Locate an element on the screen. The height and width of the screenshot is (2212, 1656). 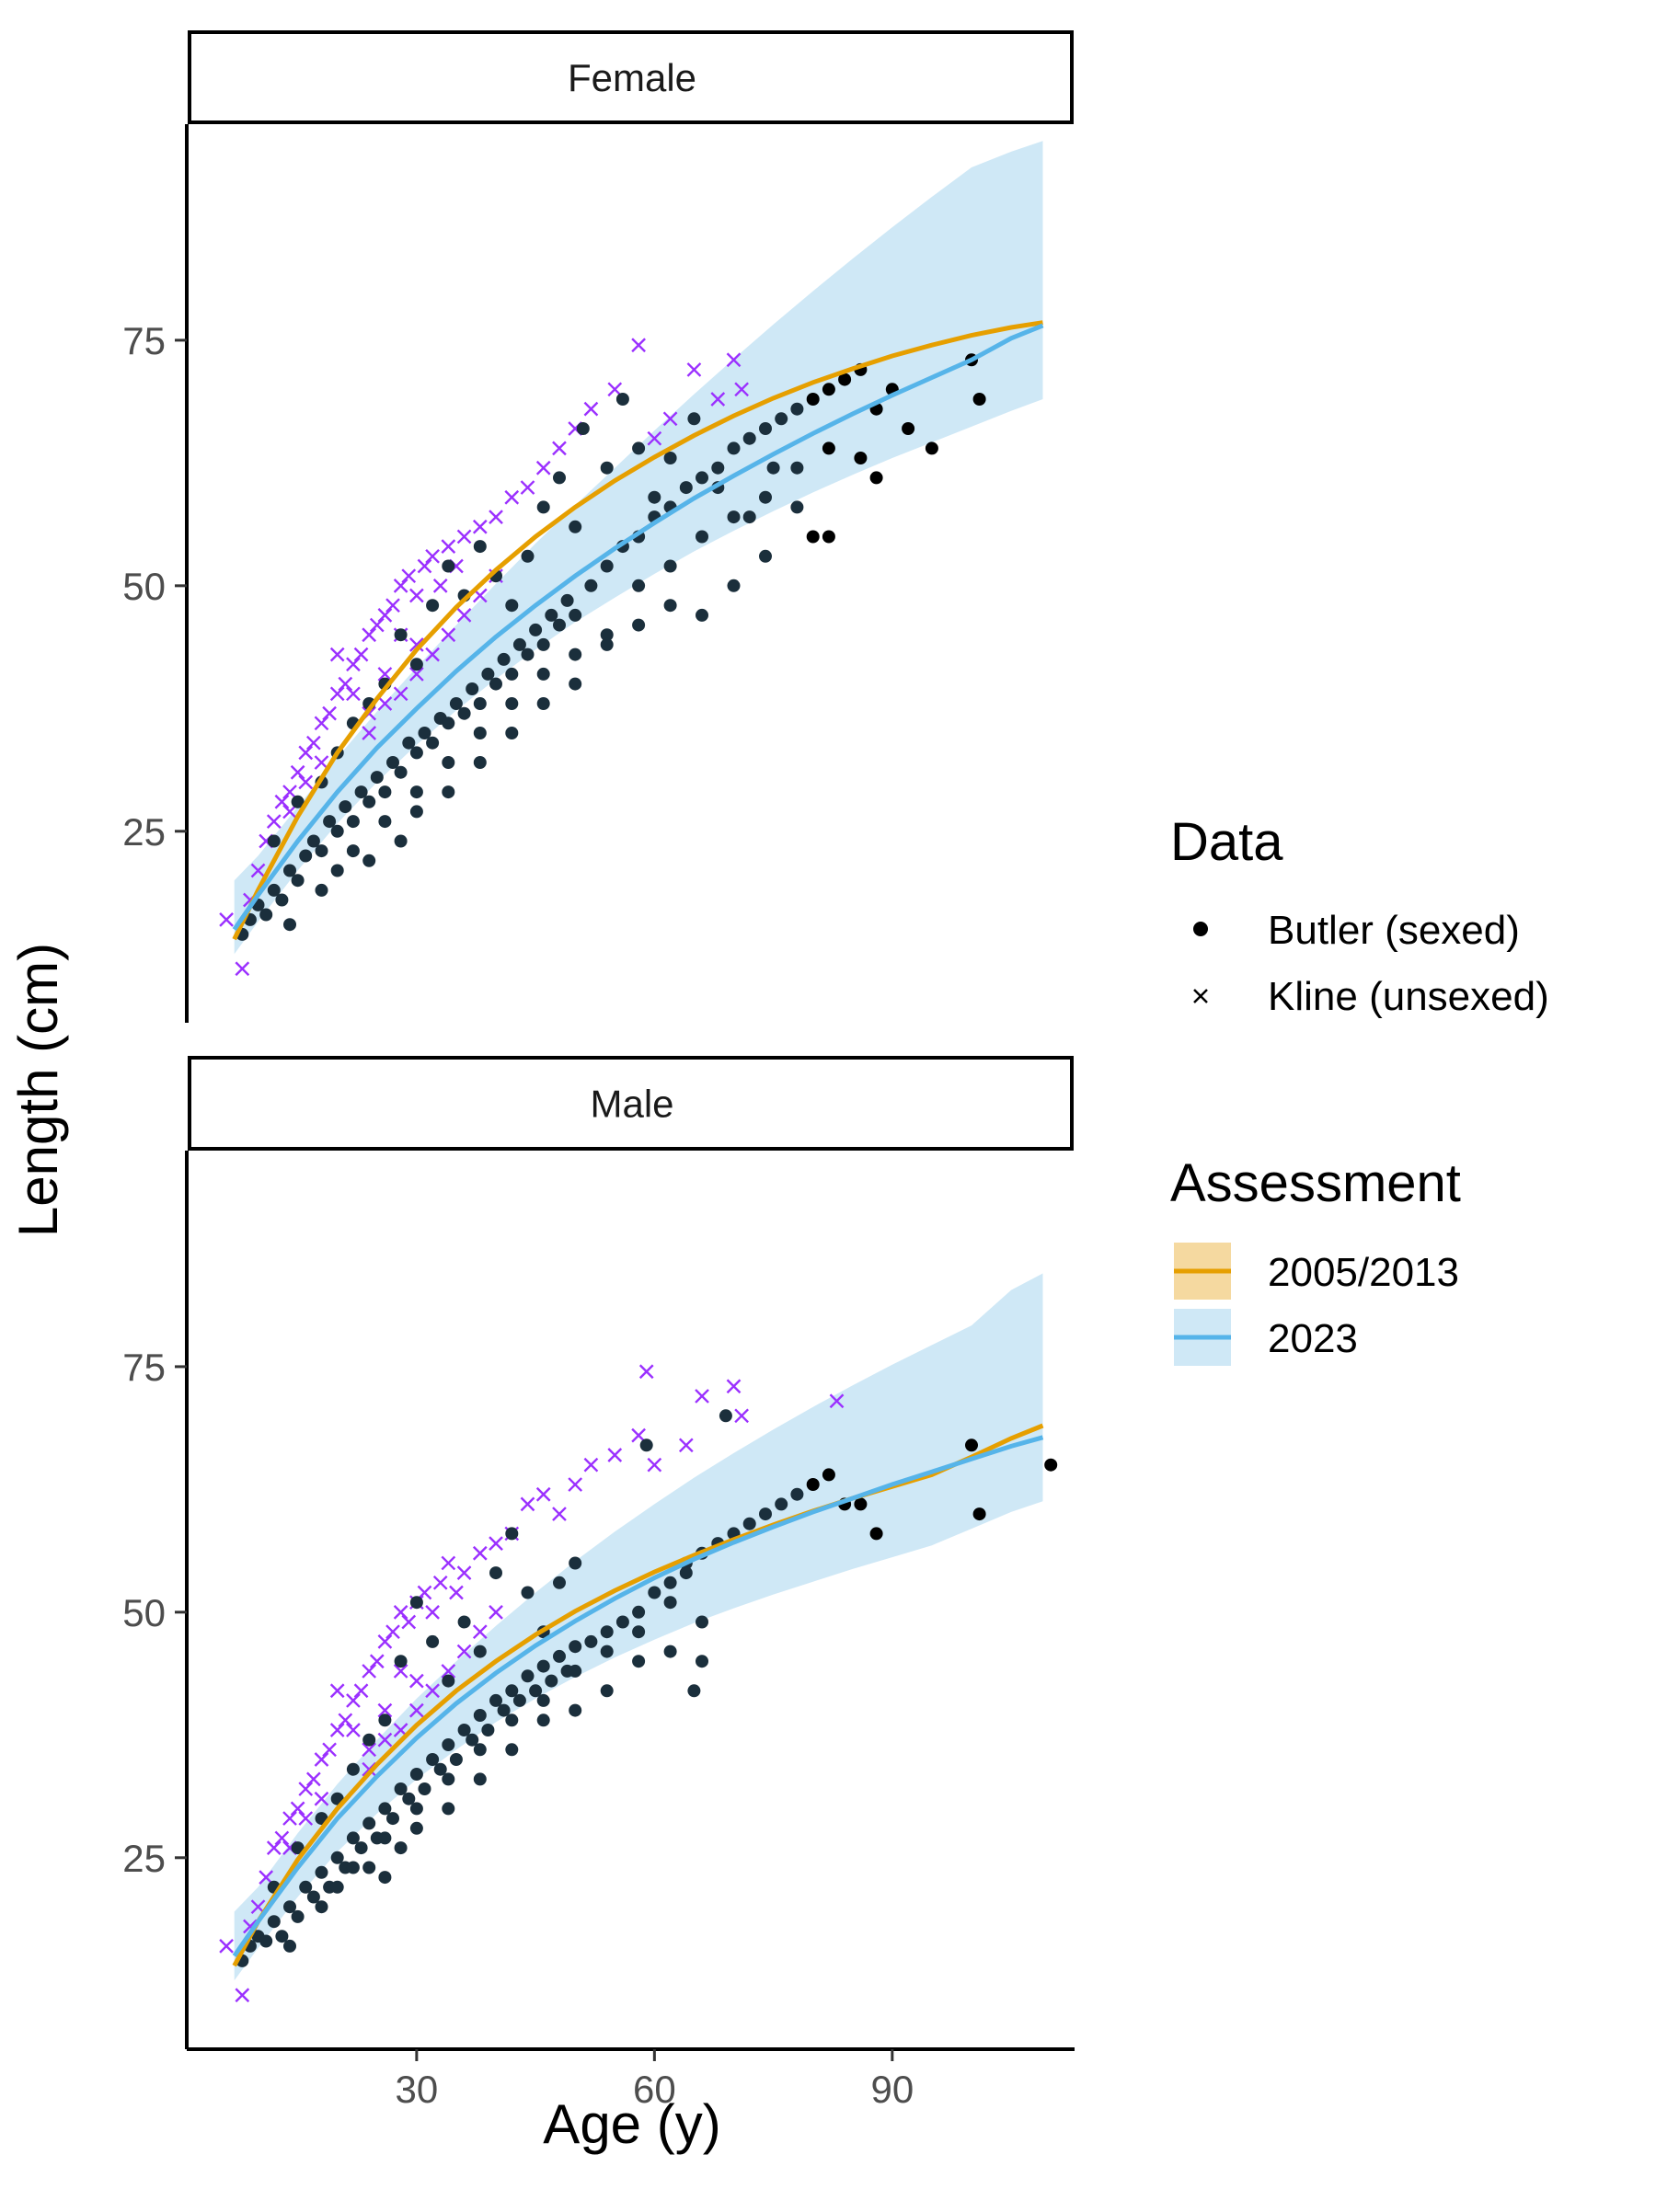
y-axis-title: Length (cm) is located at coordinates (38, 1090).